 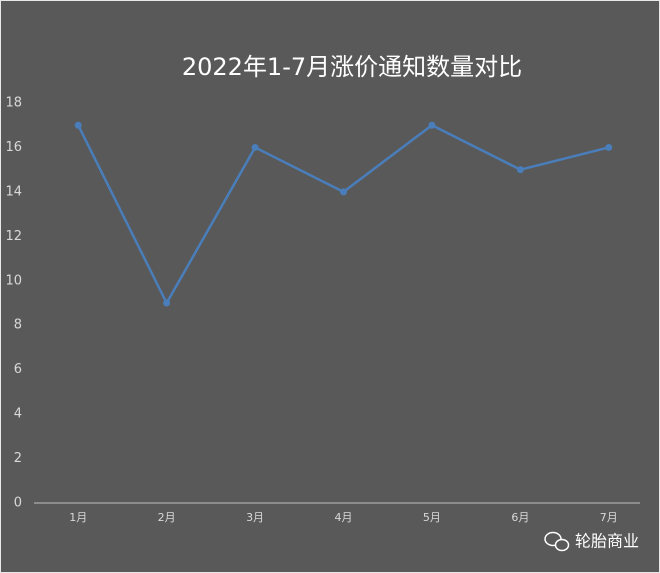 What do you see at coordinates (13, 147) in the screenshot?
I see `y-tick-label: 16` at bounding box center [13, 147].